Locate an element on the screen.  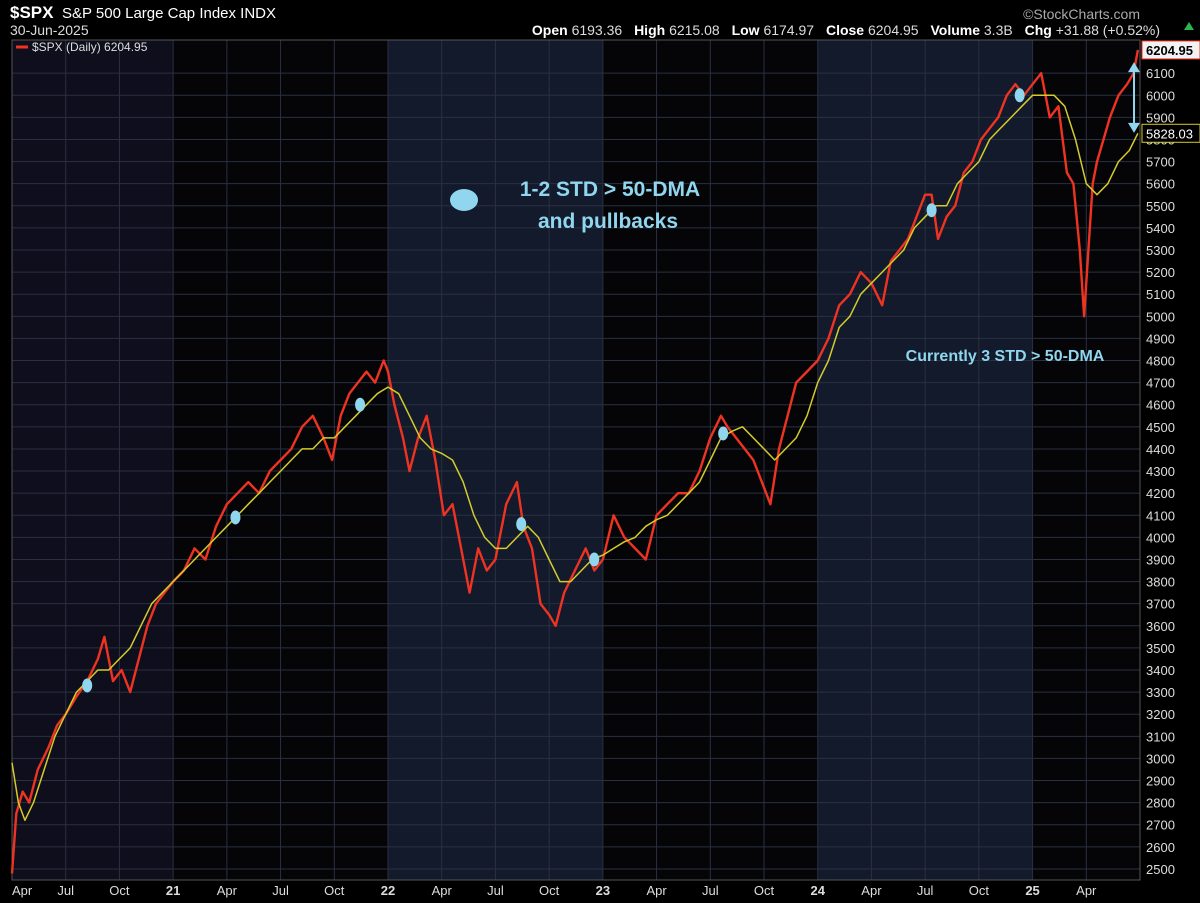
open-value: 6193.36 is located at coordinates (597, 30).